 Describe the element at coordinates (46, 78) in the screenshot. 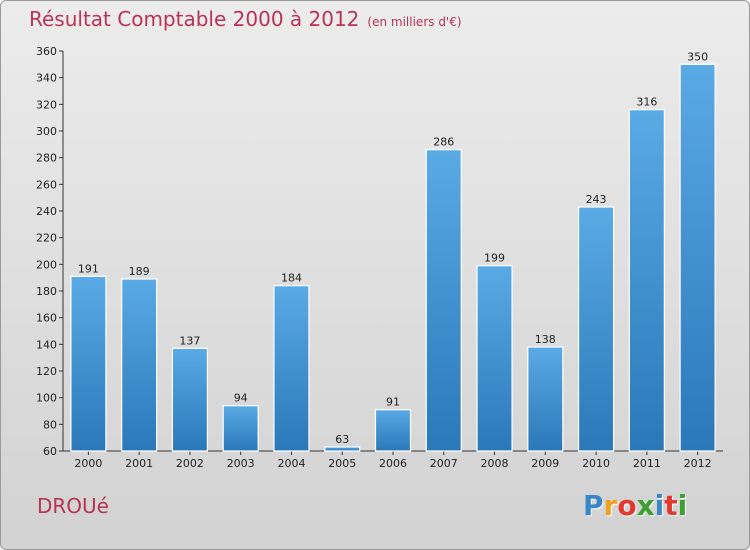

I see `y-tick-label: 340` at that location.